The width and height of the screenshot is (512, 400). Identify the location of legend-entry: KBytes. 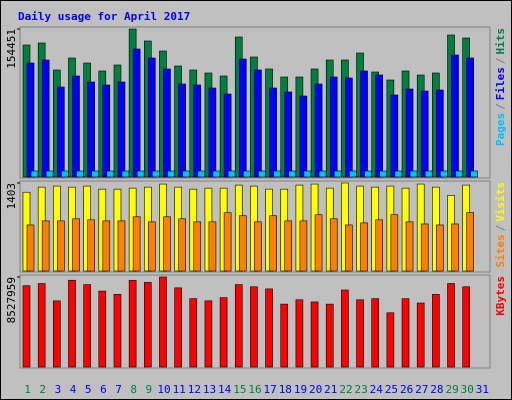
(500, 296).